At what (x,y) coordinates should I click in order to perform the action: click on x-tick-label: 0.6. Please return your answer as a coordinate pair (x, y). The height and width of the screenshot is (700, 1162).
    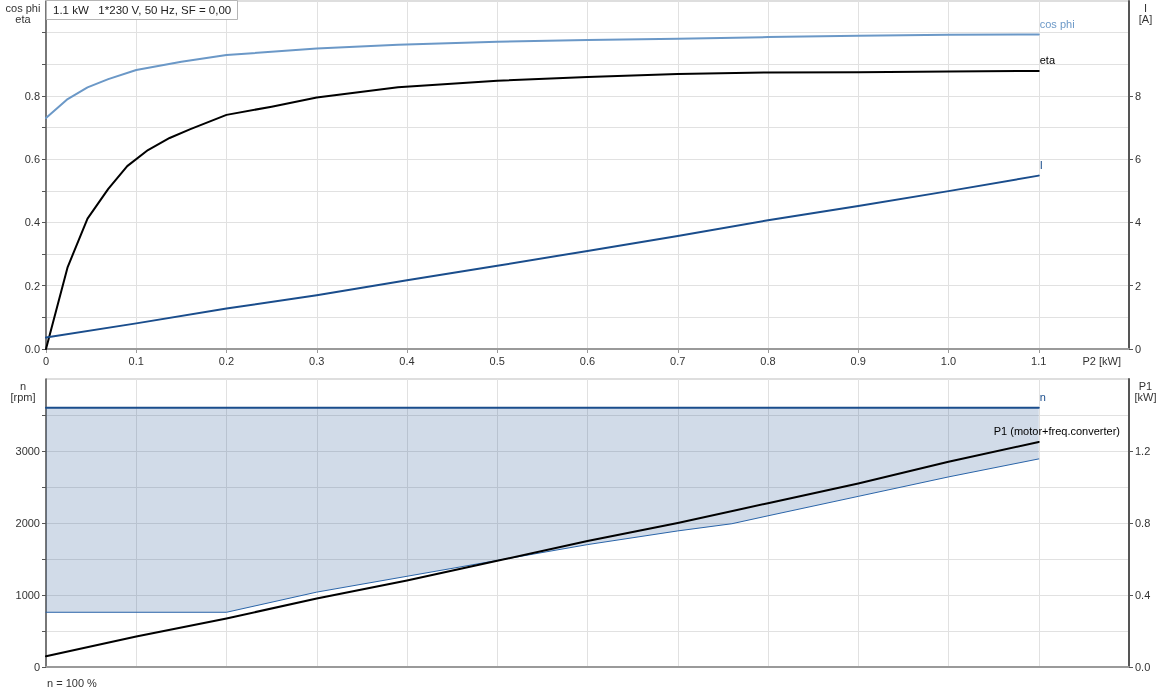
    Looking at the image, I should click on (587, 360).